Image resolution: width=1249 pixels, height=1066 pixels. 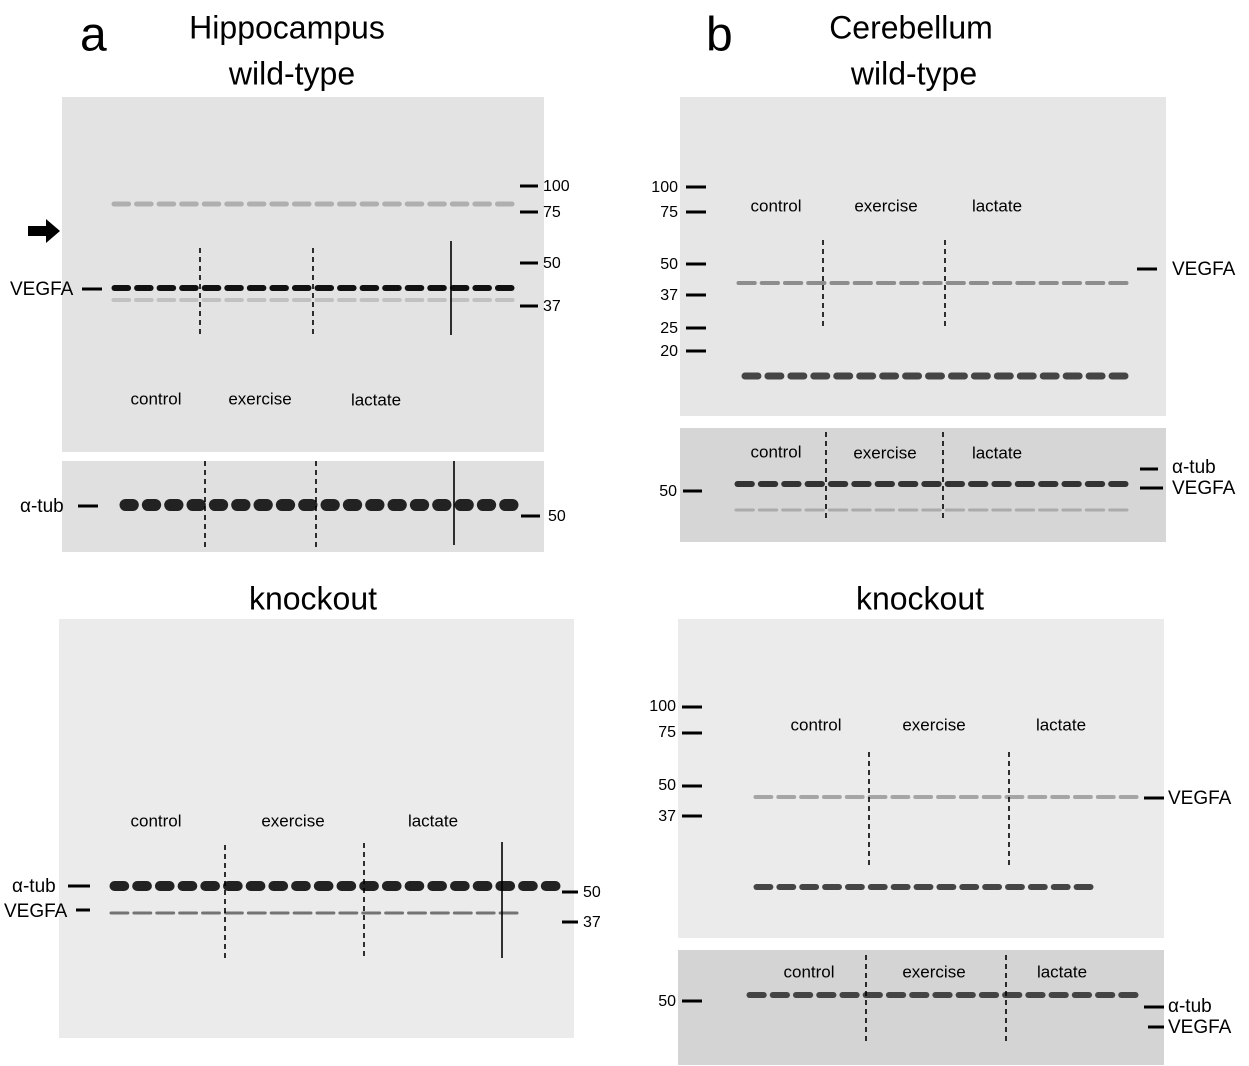 What do you see at coordinates (719, 35) in the screenshot?
I see `panel-letter: b` at bounding box center [719, 35].